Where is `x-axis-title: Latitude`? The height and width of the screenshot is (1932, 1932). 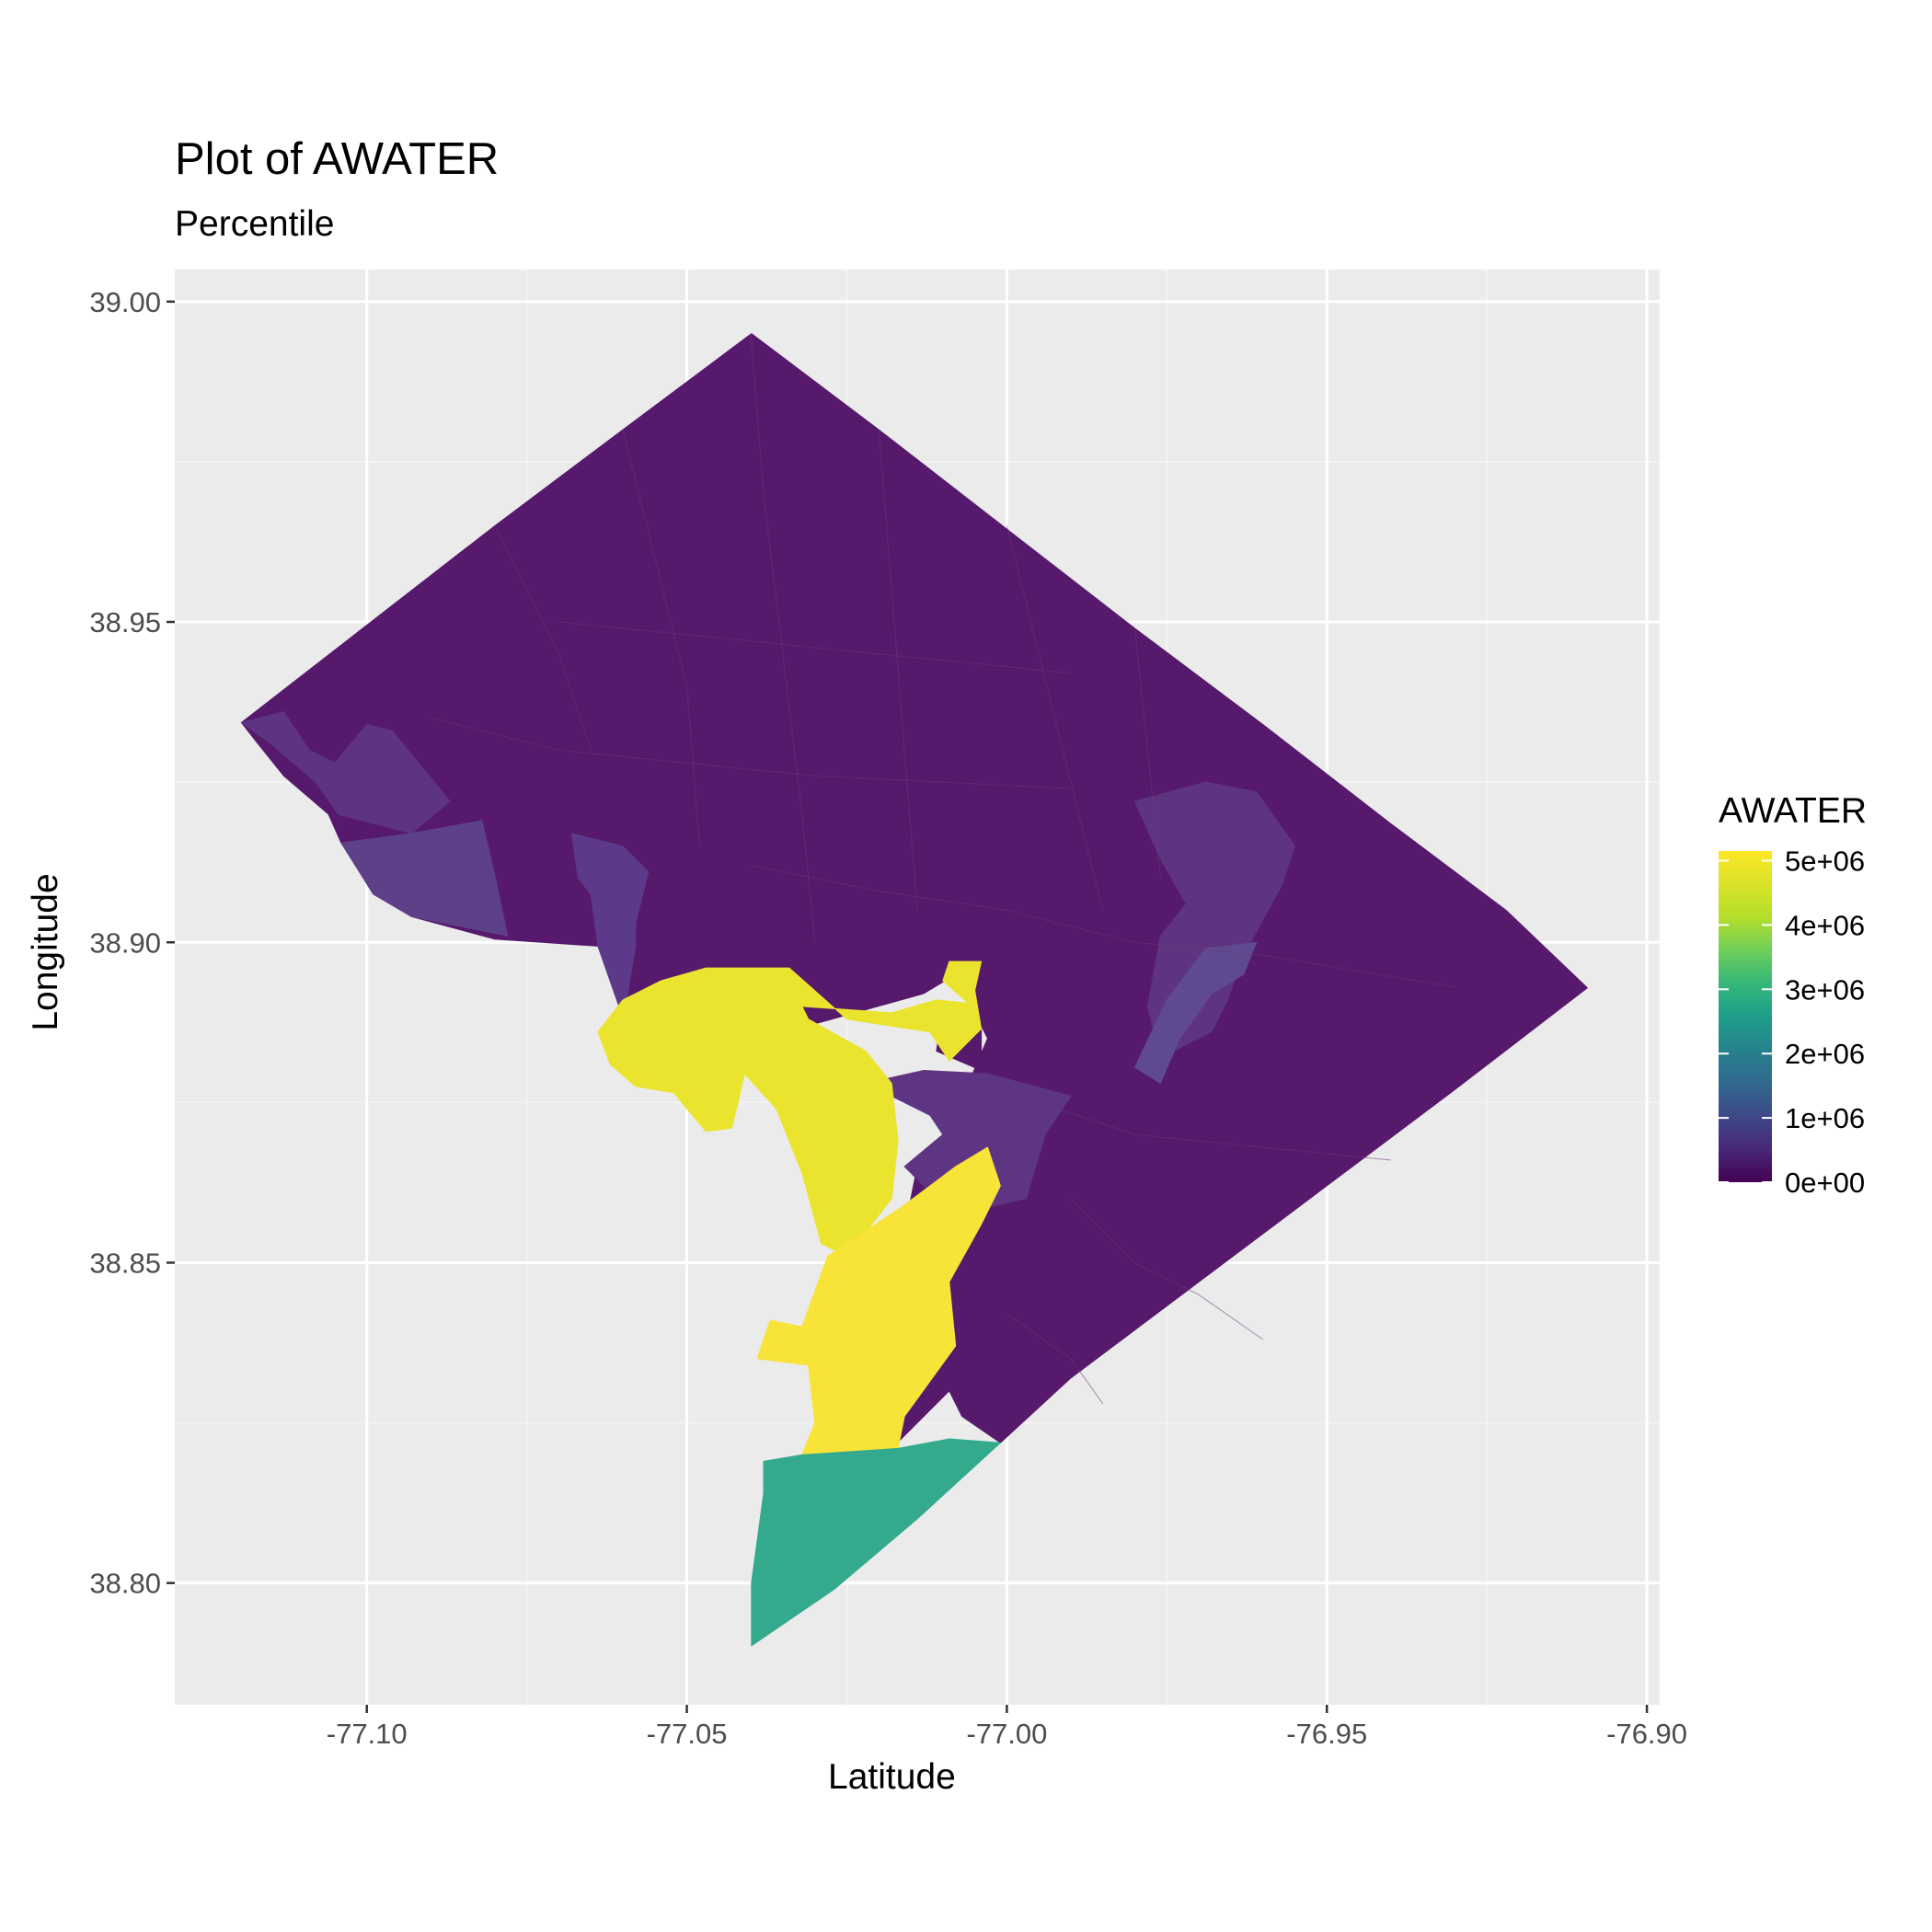 x-axis-title: Latitude is located at coordinates (892, 1777).